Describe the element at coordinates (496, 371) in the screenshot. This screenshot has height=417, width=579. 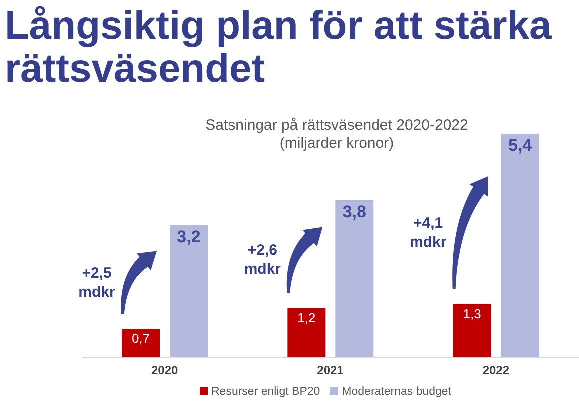
I see `x-tick-label: 2022` at that location.